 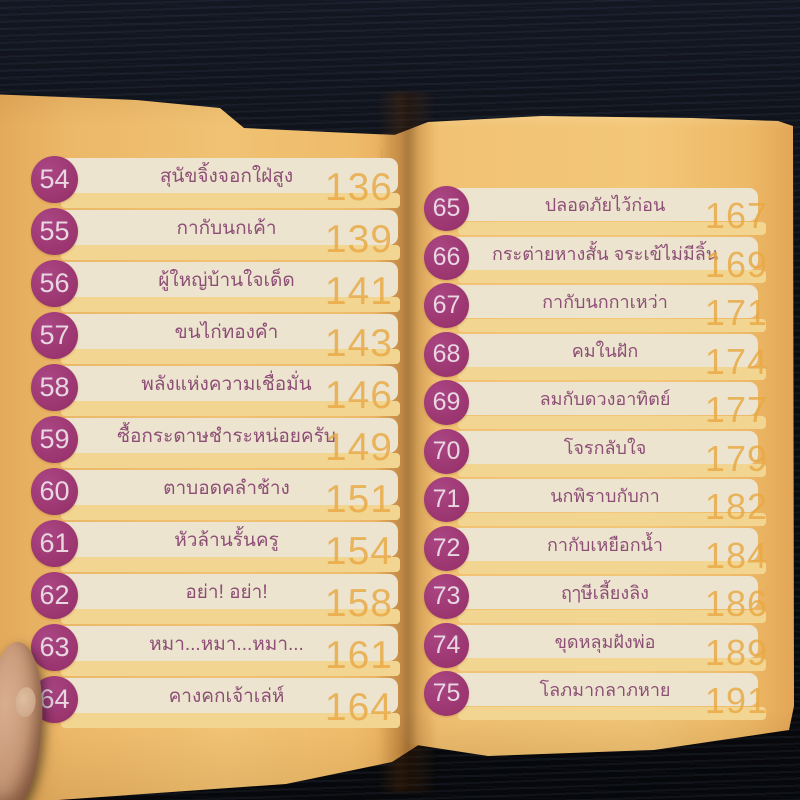 I want to click on entry-title: ลมกับดวงอาทิตย์, so click(x=605, y=399).